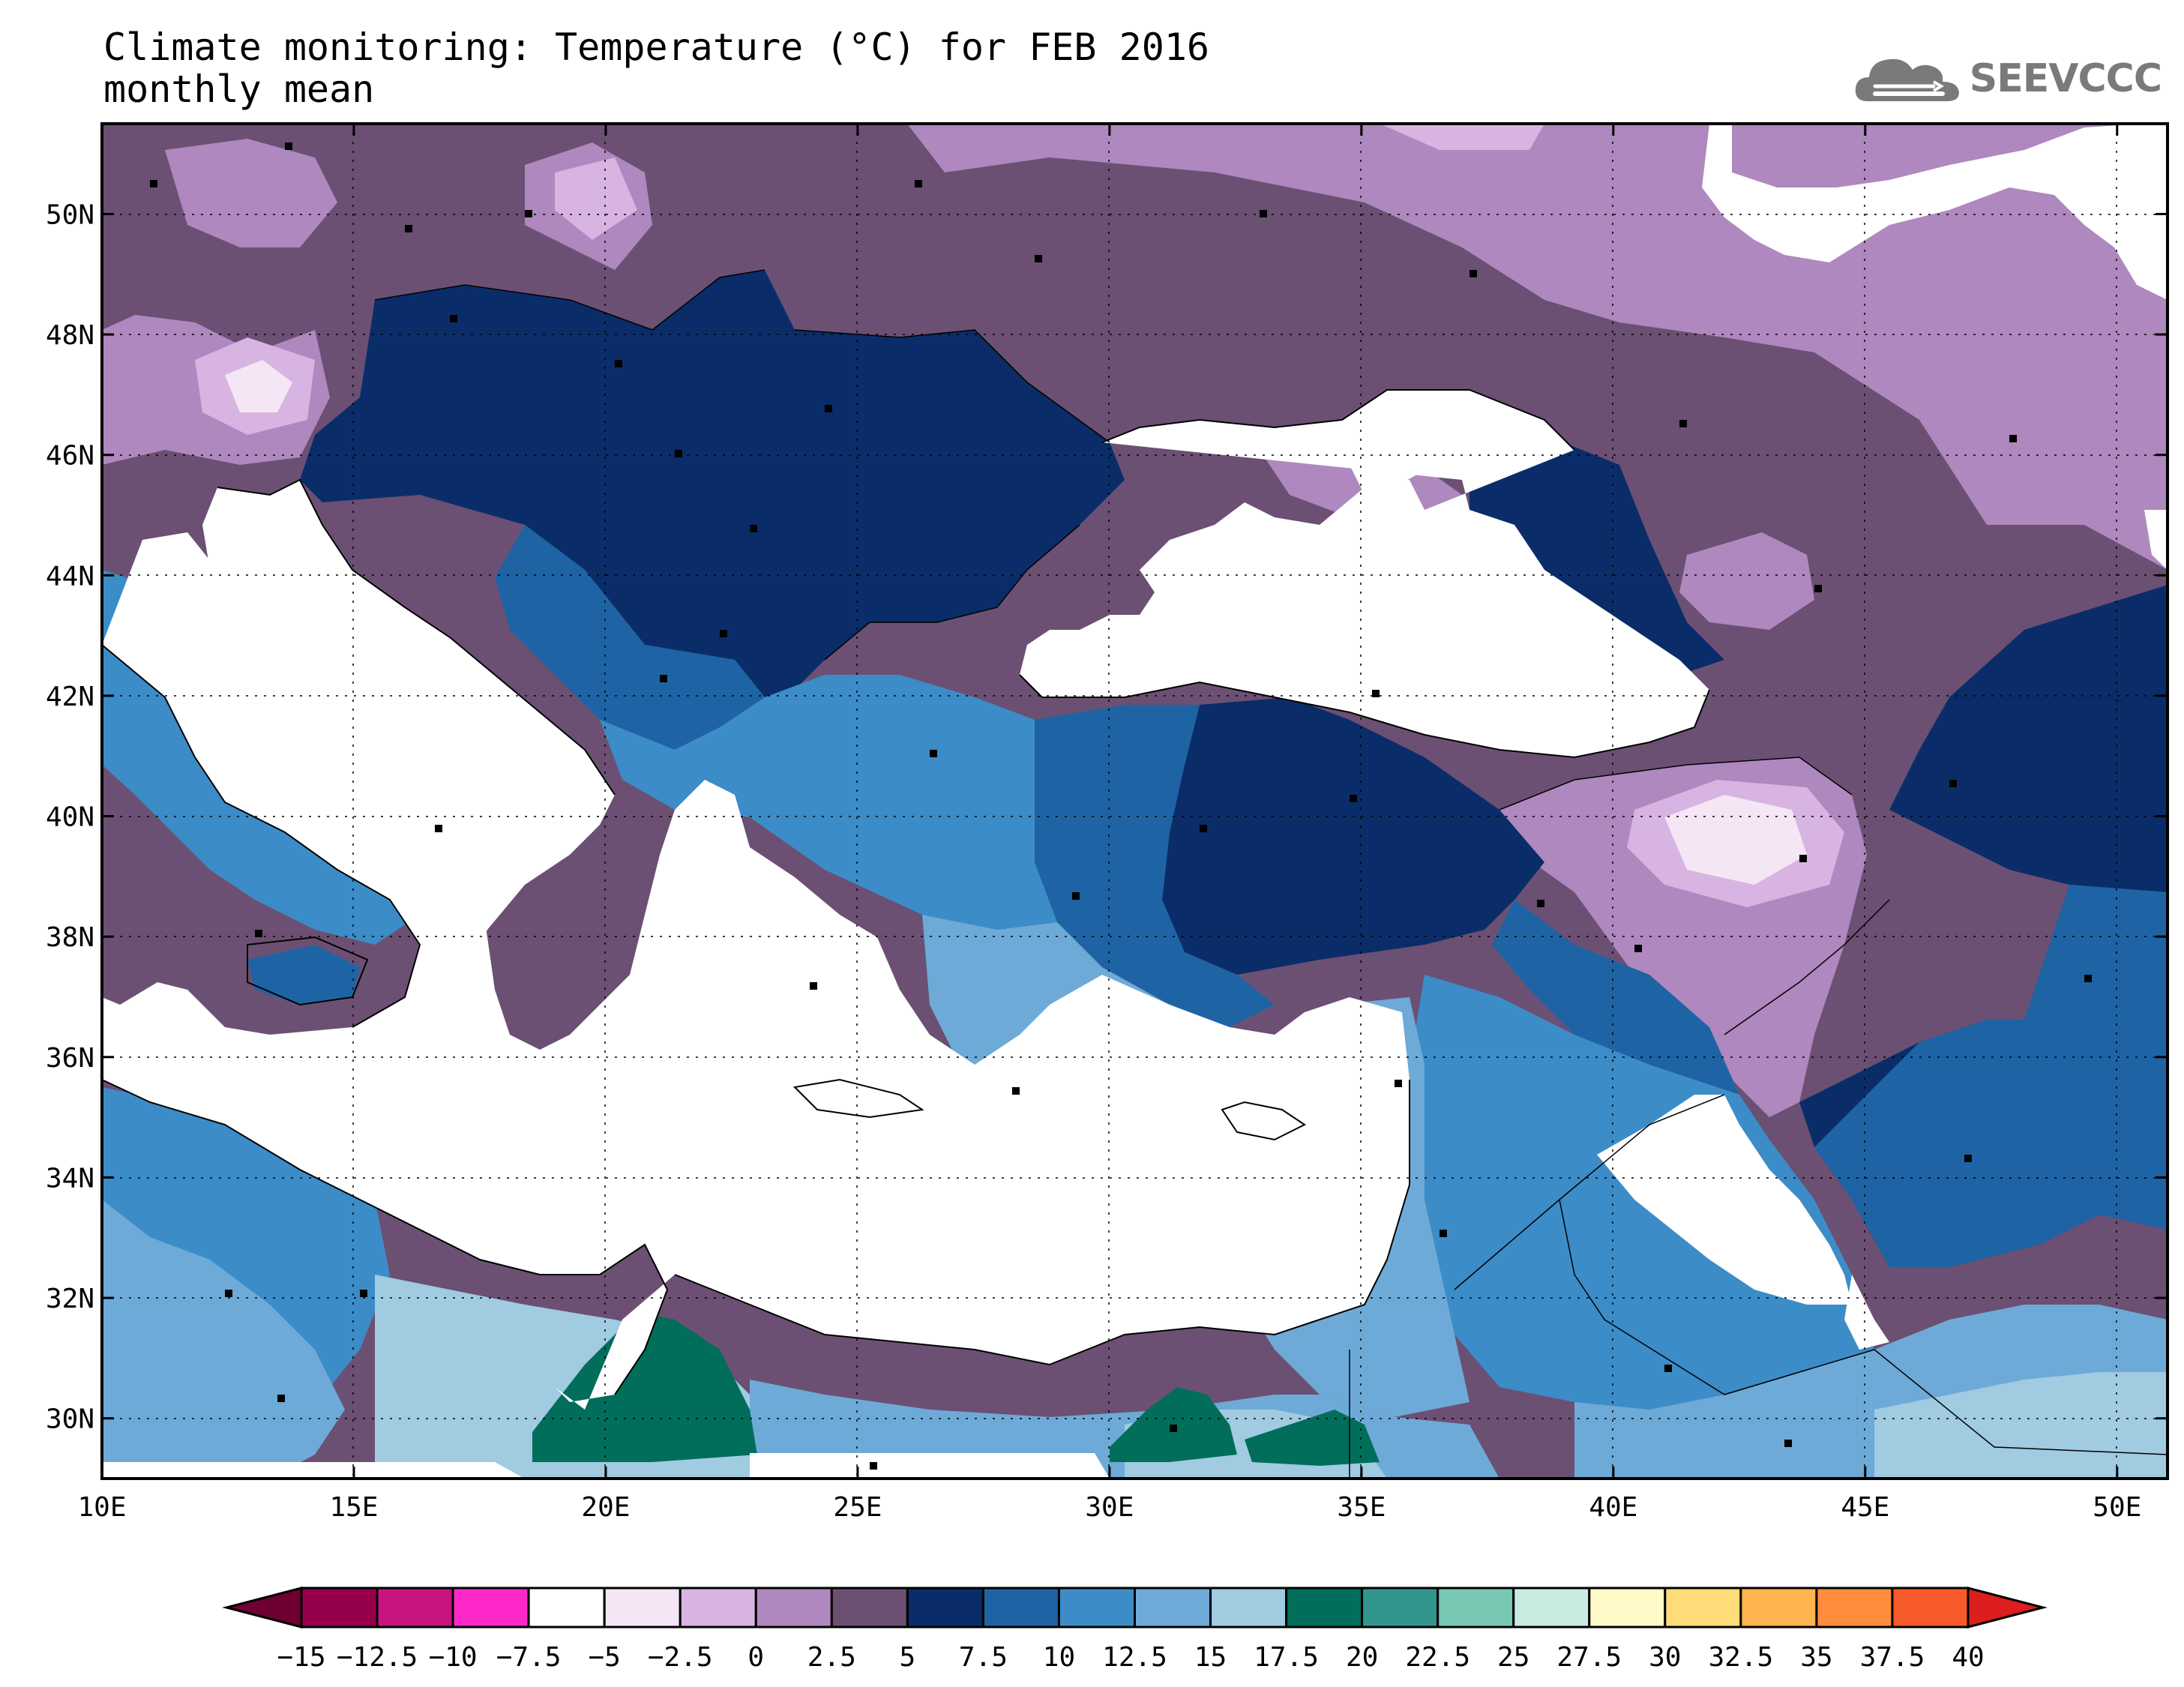 The height and width of the screenshot is (1687, 2184). What do you see at coordinates (857, 1507) in the screenshot?
I see `lon-tick-label: 25E` at bounding box center [857, 1507].